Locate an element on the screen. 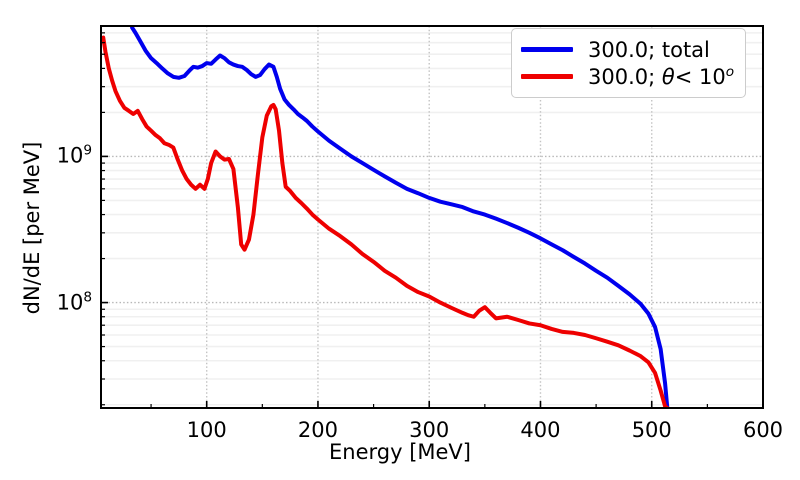  legend-box: 300.0; total 300.0; θ< 10o is located at coordinates (629, 63).